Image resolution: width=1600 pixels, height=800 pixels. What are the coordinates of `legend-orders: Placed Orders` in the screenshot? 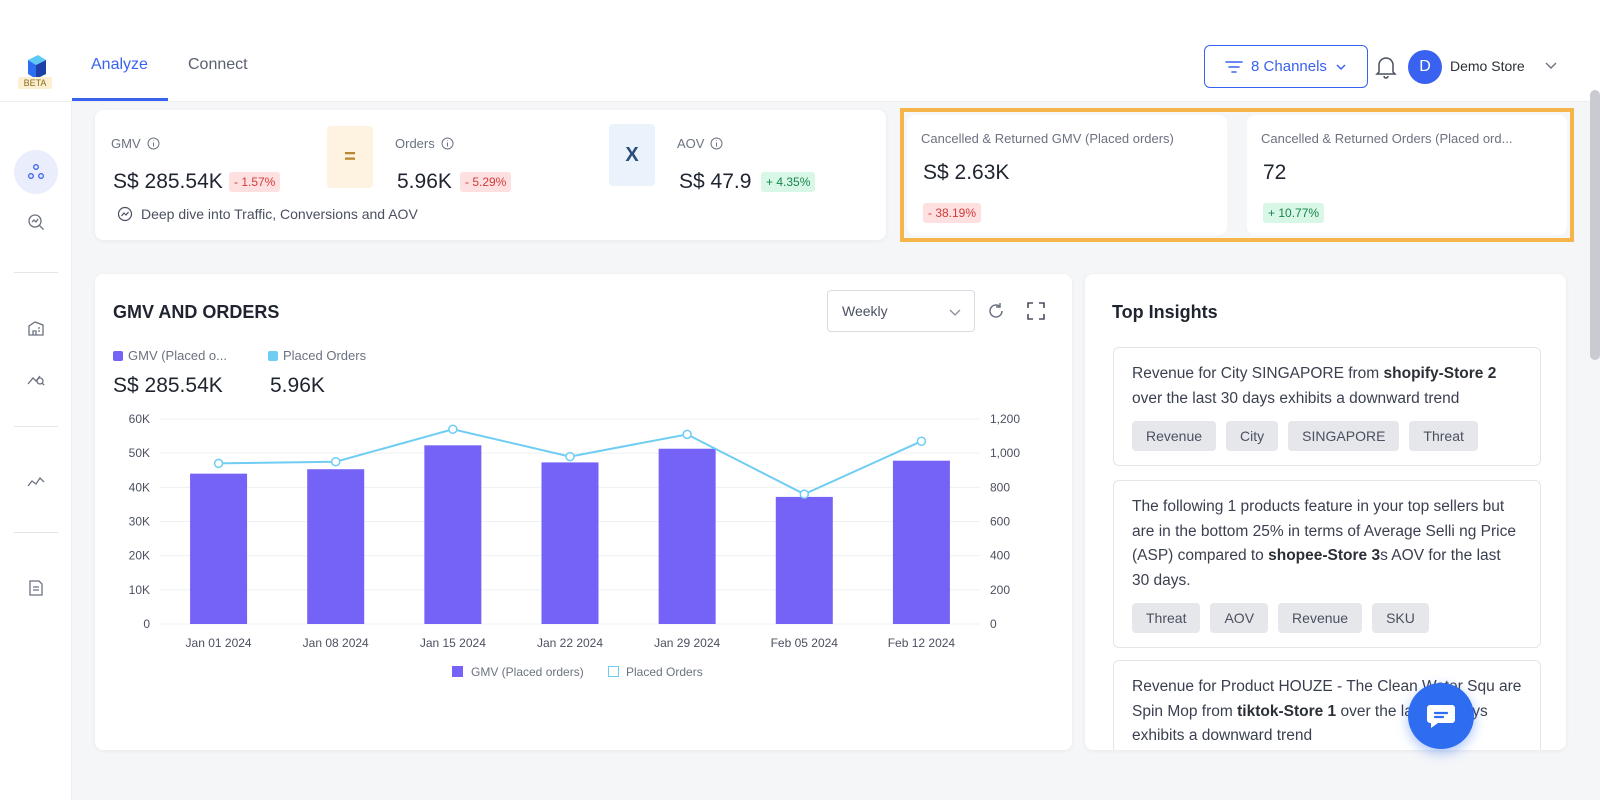 It's located at (317, 355).